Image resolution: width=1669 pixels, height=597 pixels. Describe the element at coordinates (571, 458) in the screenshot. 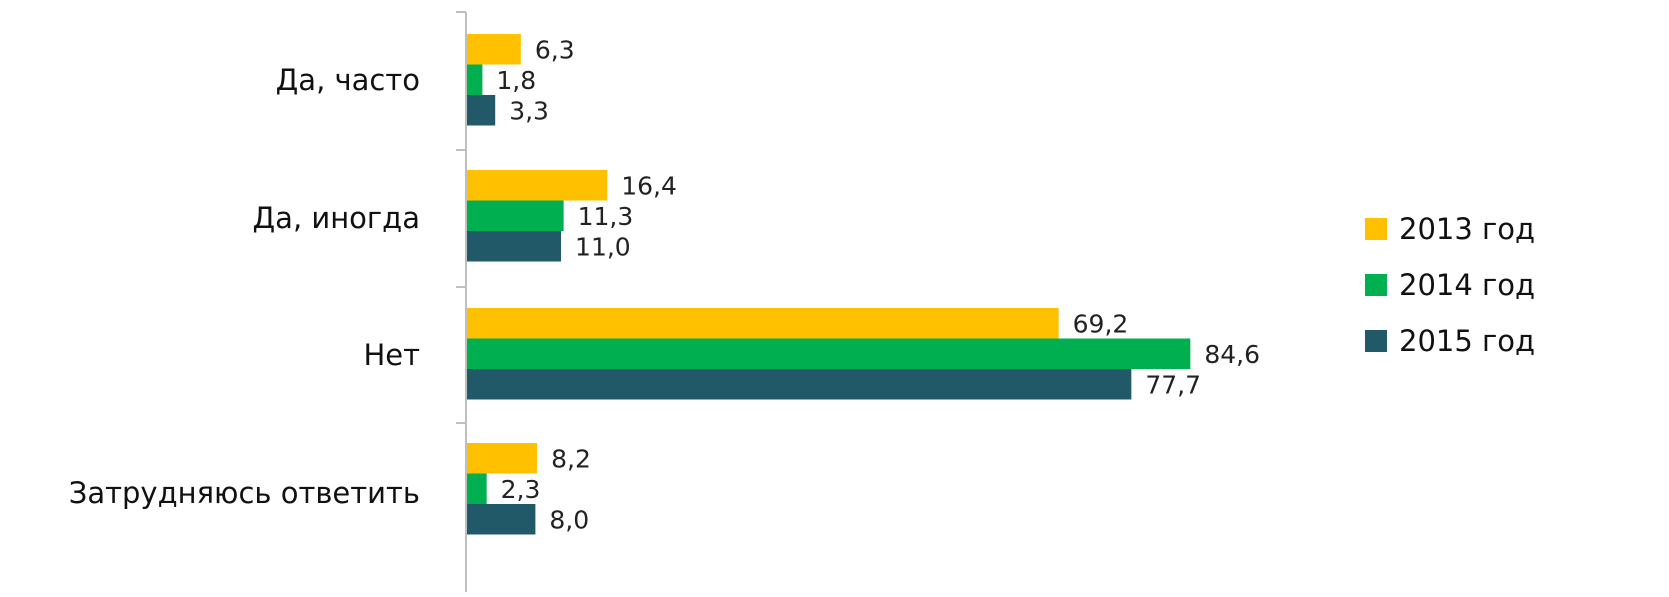

I see `data-label: 8,2` at that location.